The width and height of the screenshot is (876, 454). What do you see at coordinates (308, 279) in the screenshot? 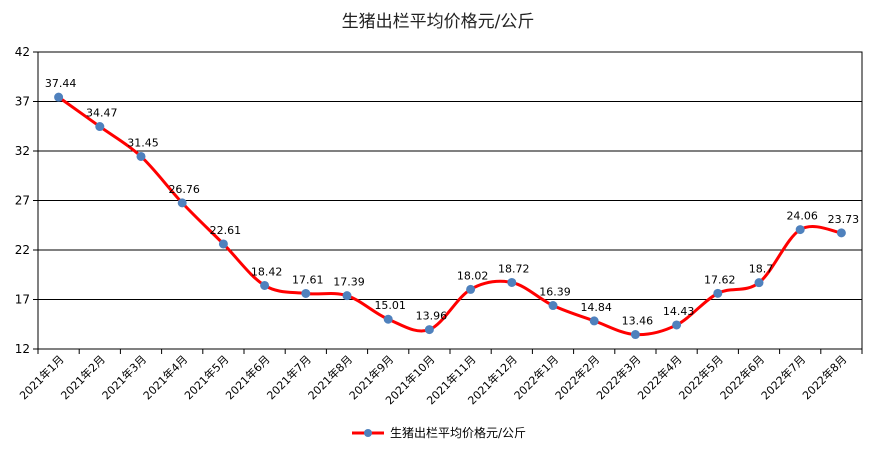
I see `data-label: 17.61` at bounding box center [308, 279].